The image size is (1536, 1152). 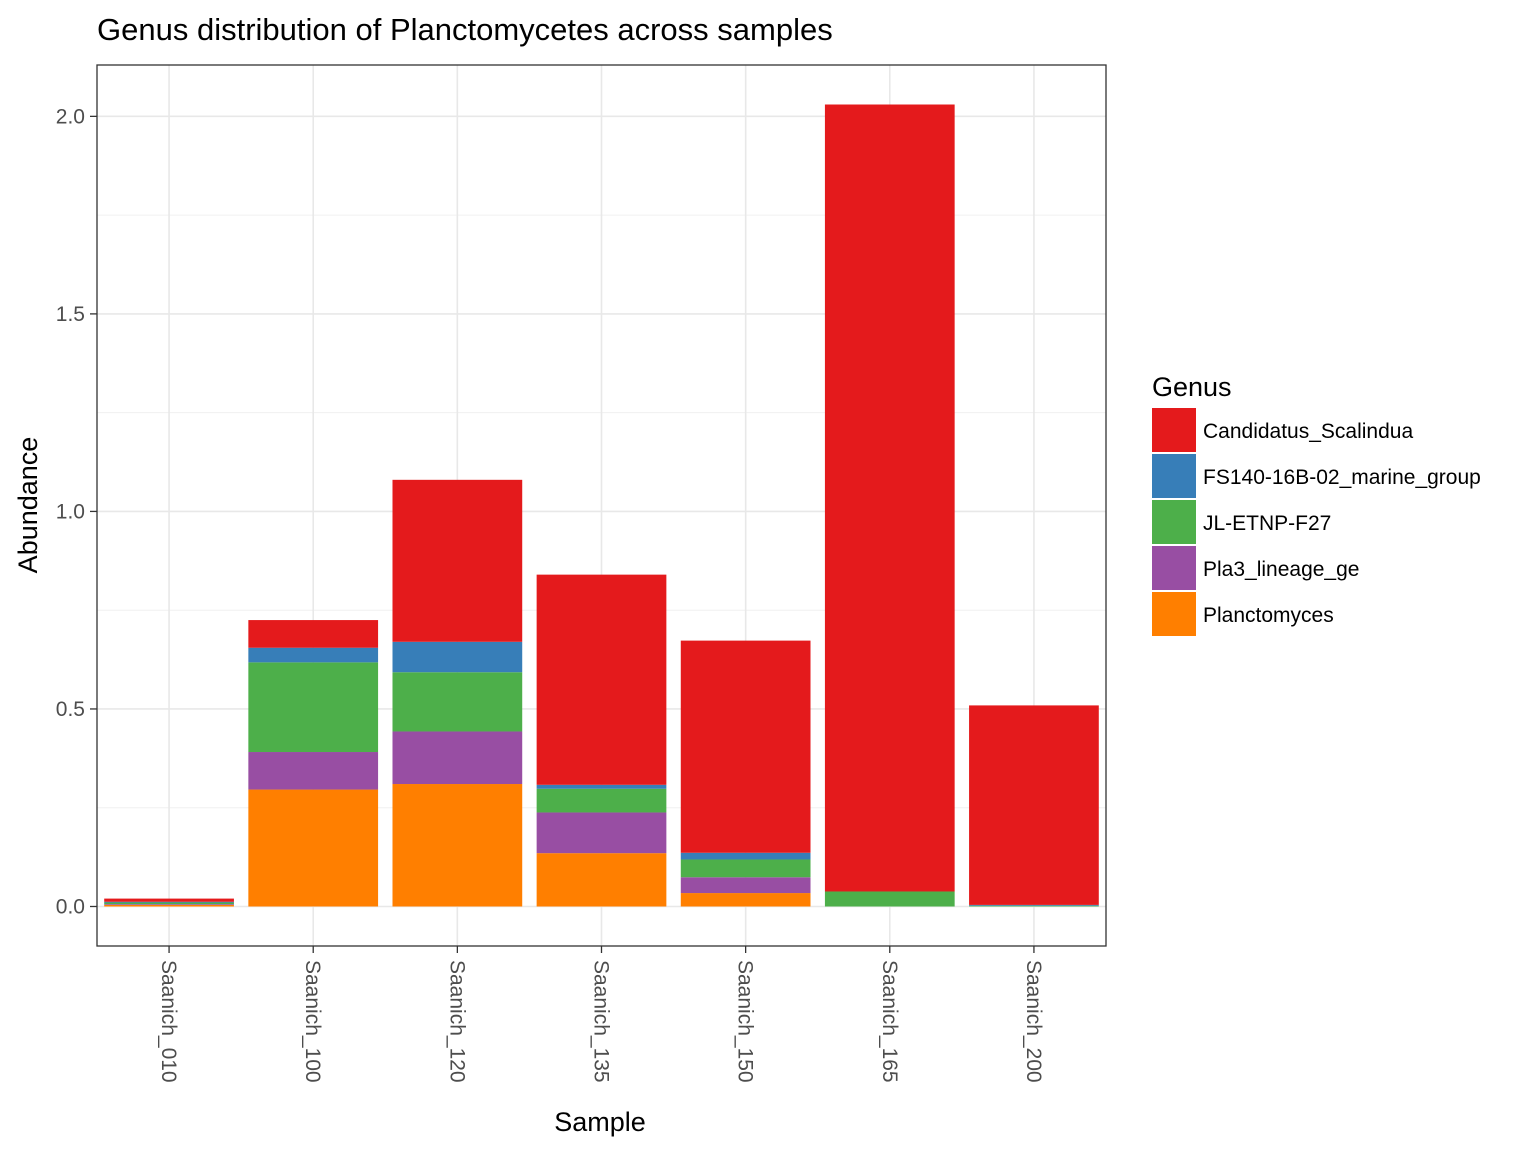 What do you see at coordinates (28, 505) in the screenshot?
I see `y-axis-title: Abundance` at bounding box center [28, 505].